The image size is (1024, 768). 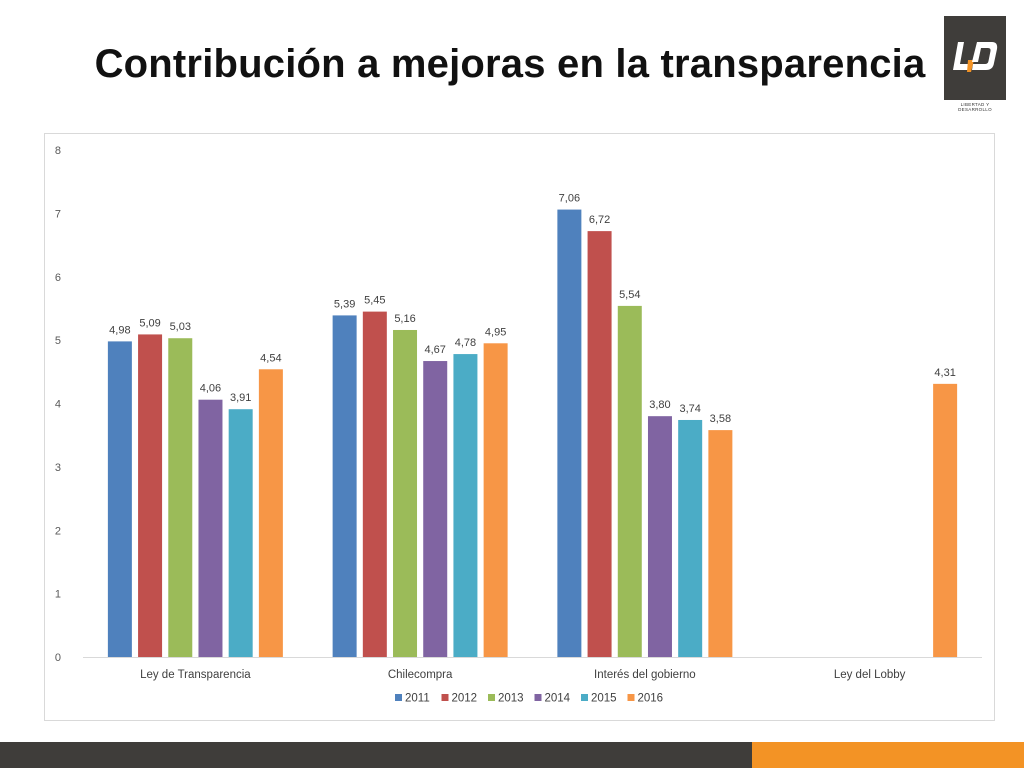 I want to click on category-label: Ley del Lobby, so click(x=870, y=675).